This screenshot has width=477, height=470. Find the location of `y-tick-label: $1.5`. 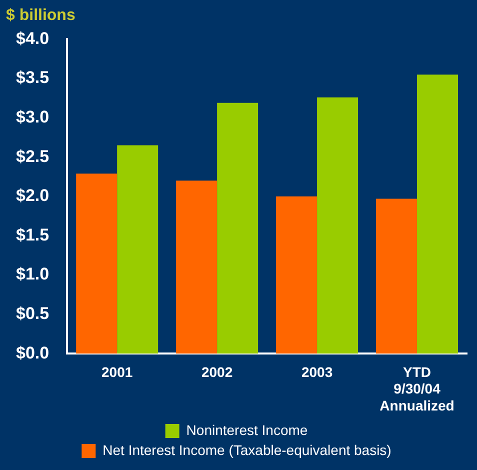

y-tick-label: $1.5 is located at coordinates (33, 234).